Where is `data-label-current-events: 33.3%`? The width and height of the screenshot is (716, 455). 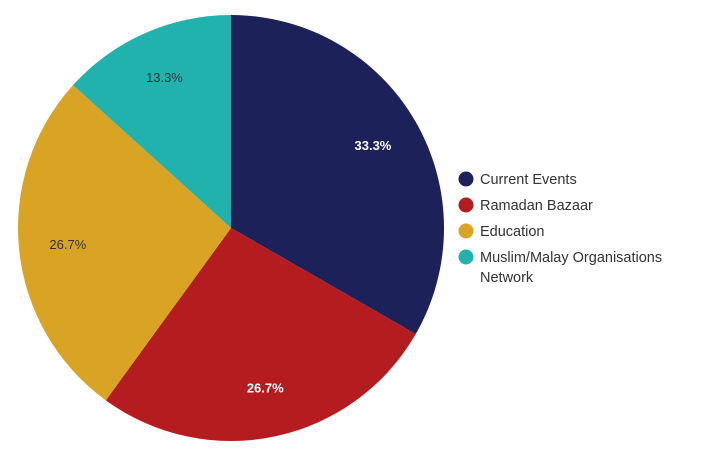 data-label-current-events: 33.3% is located at coordinates (373, 145).